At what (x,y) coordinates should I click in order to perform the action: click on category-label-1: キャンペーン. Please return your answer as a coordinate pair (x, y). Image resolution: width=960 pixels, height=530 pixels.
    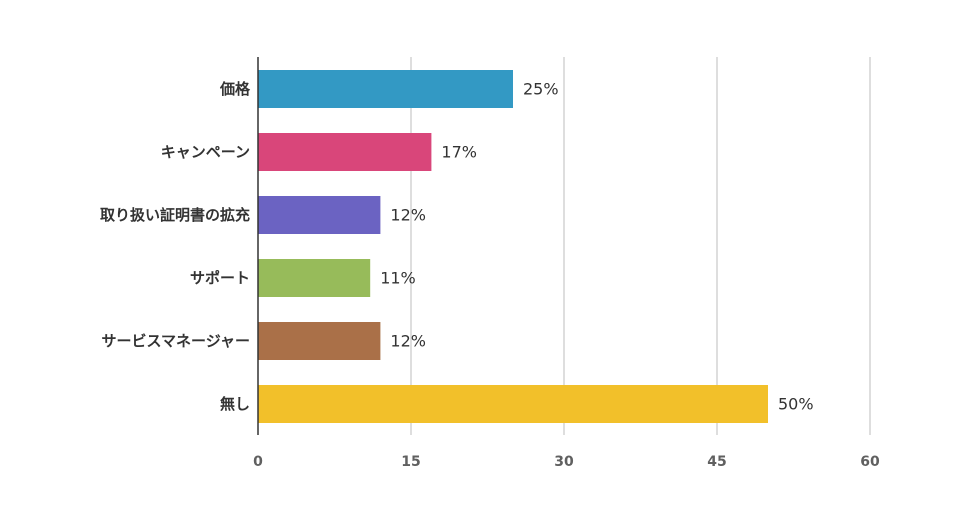
    Looking at the image, I should click on (205, 152).